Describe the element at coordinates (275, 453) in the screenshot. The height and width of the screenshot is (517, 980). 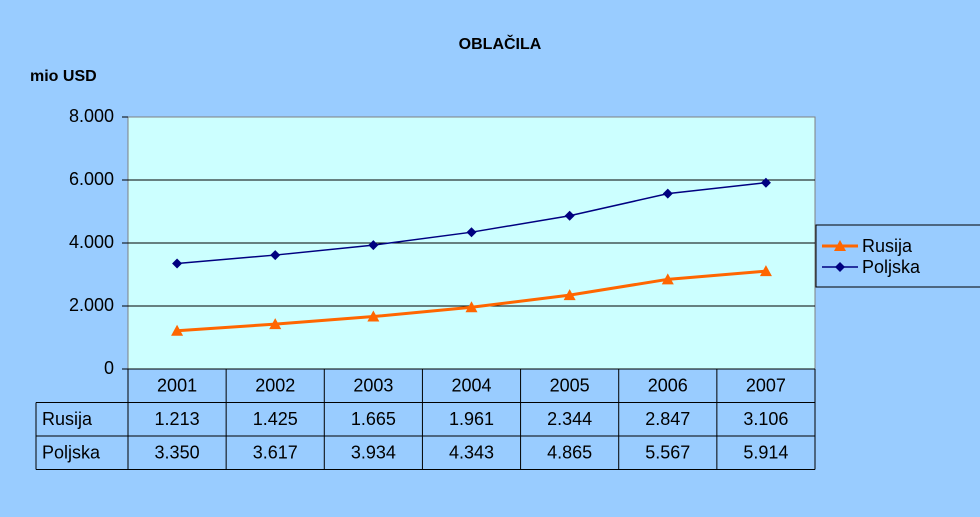
I see `table-cell: 3.617` at that location.